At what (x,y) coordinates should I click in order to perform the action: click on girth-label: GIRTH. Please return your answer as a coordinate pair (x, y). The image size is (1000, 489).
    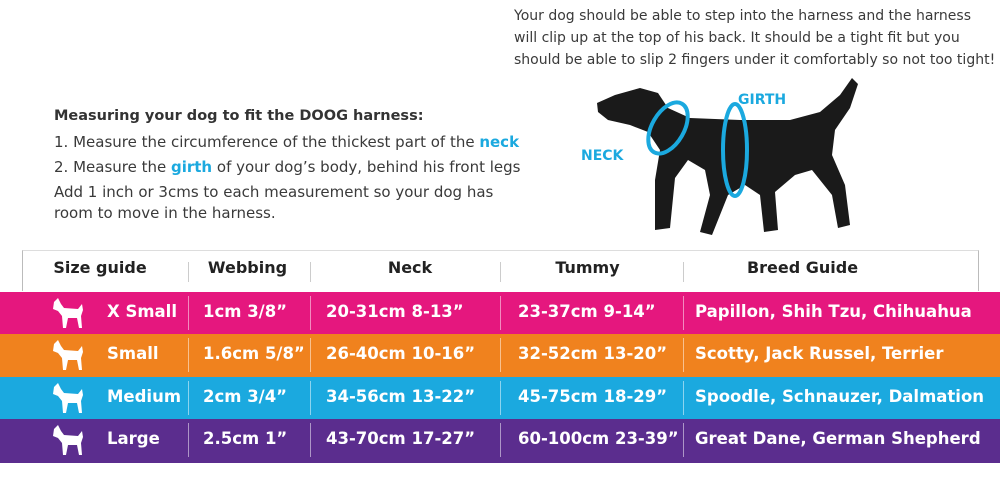
    Looking at the image, I should click on (762, 100).